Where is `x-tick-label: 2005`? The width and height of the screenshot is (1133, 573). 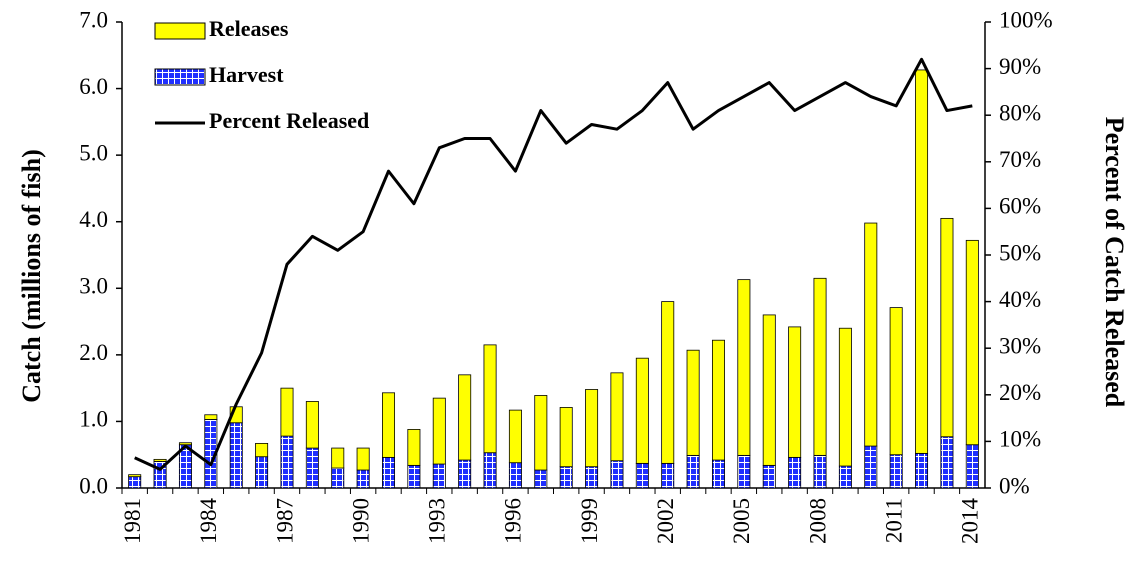
x-tick-label: 2005 is located at coordinates (741, 521).